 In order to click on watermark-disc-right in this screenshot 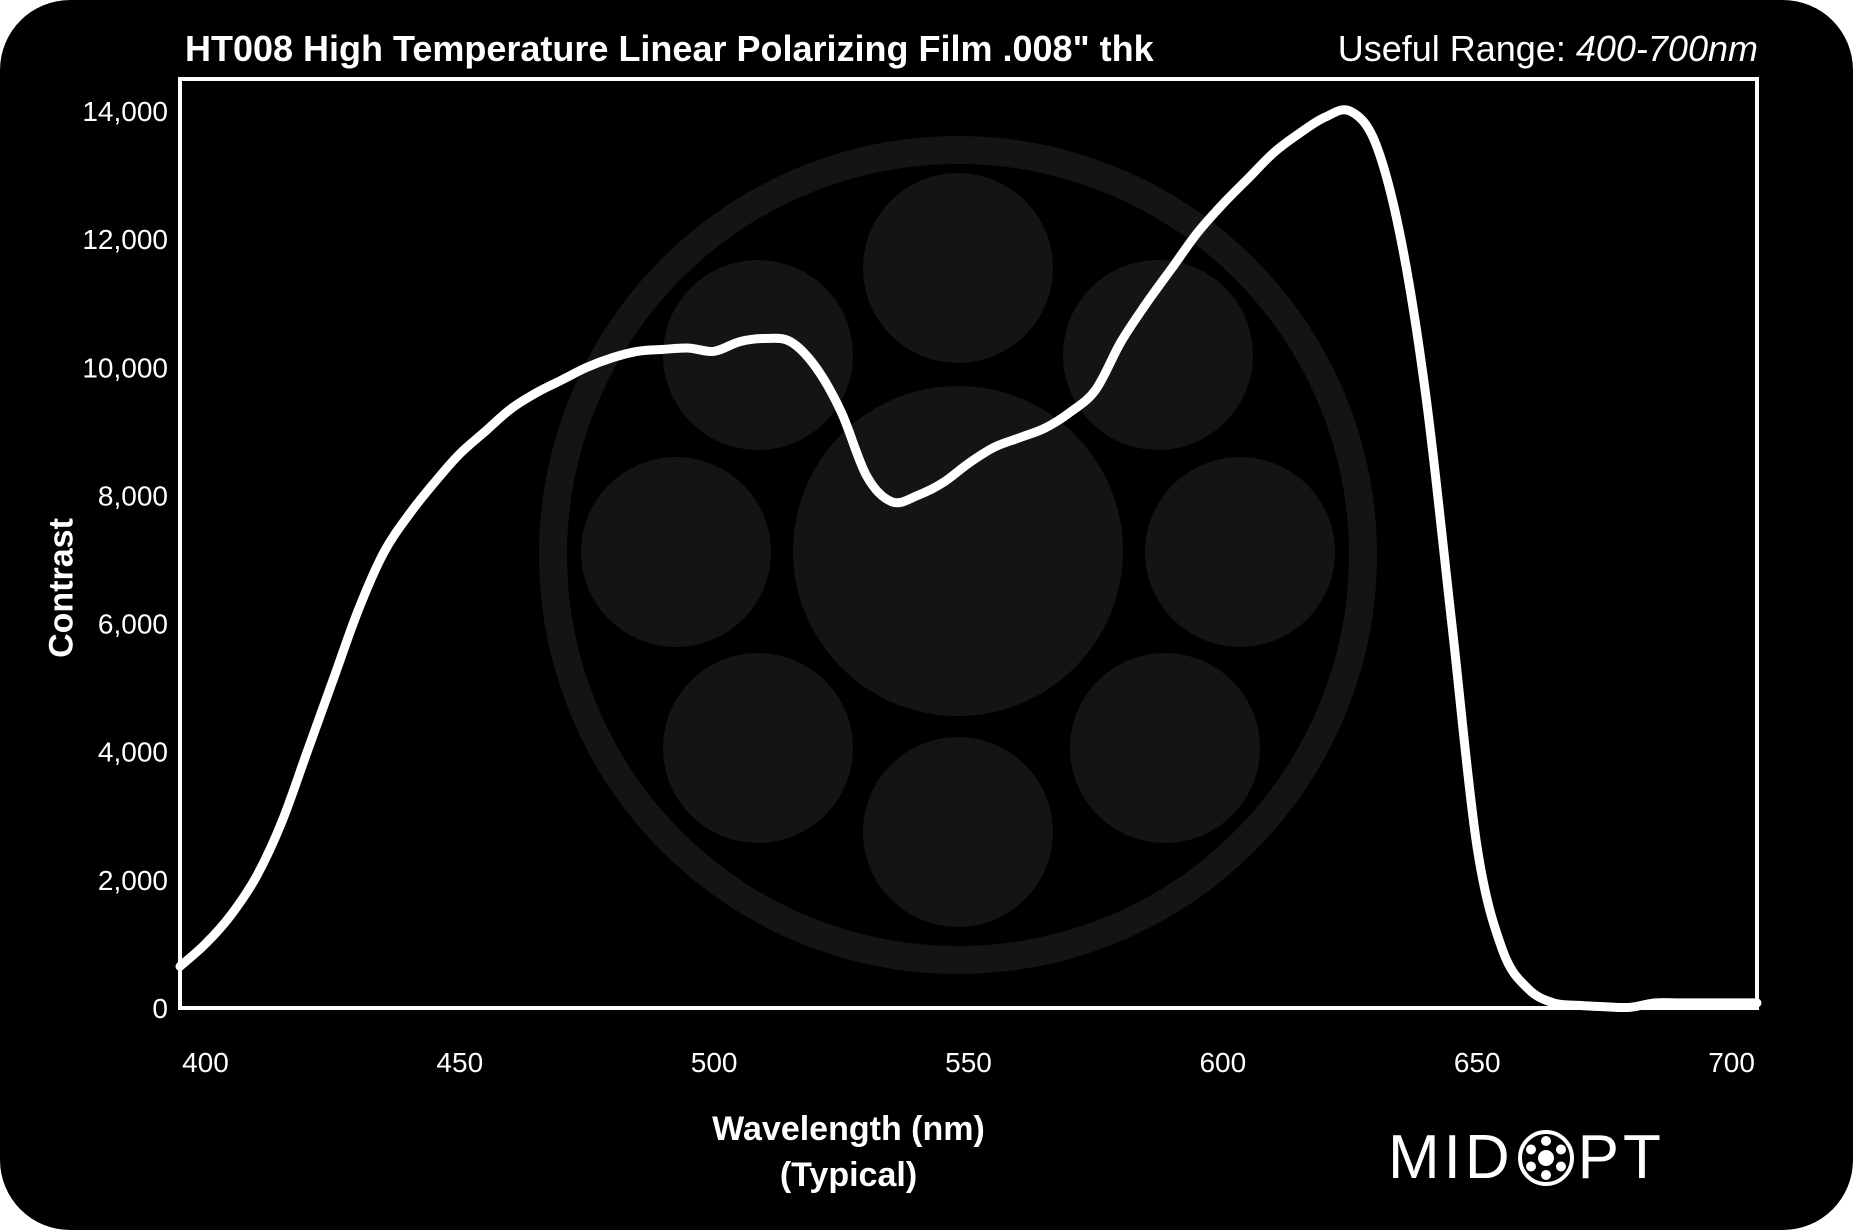, I will do `click(1240, 552)`.